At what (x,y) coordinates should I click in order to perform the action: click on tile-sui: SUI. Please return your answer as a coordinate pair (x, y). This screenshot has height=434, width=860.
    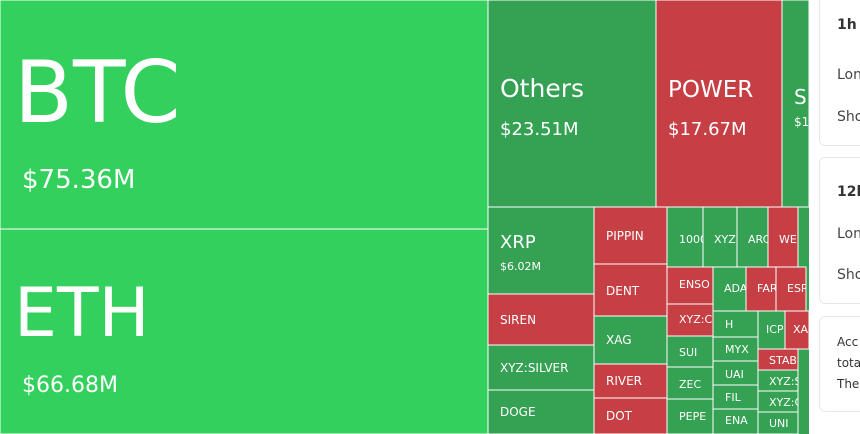
    Looking at the image, I should click on (690, 351).